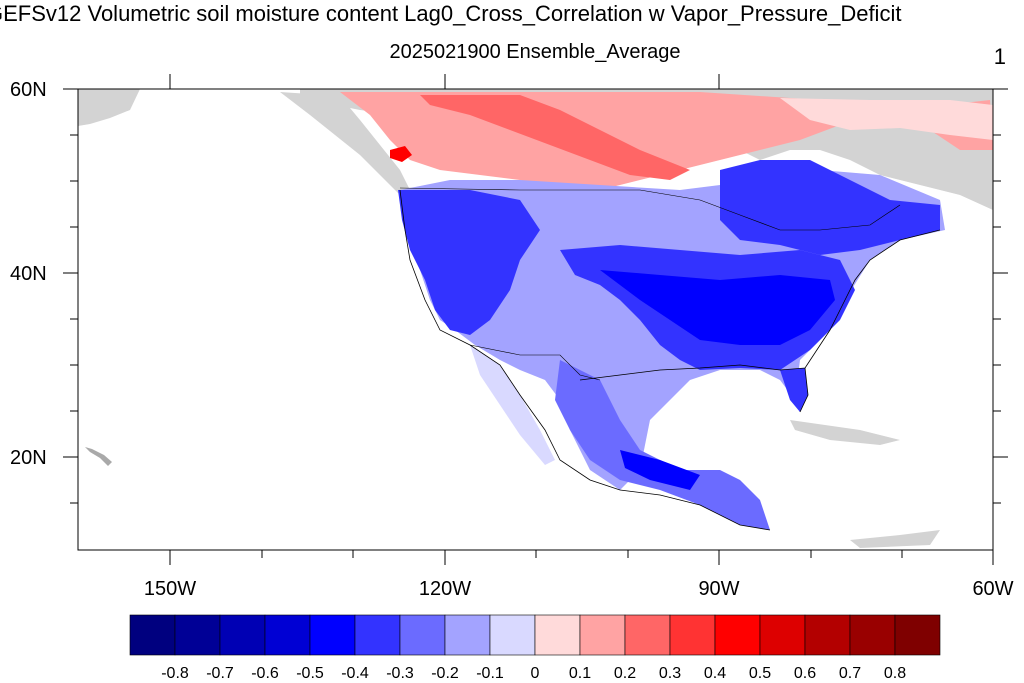  What do you see at coordinates (98, 456) in the screenshot?
I see `hawaii-gray` at bounding box center [98, 456].